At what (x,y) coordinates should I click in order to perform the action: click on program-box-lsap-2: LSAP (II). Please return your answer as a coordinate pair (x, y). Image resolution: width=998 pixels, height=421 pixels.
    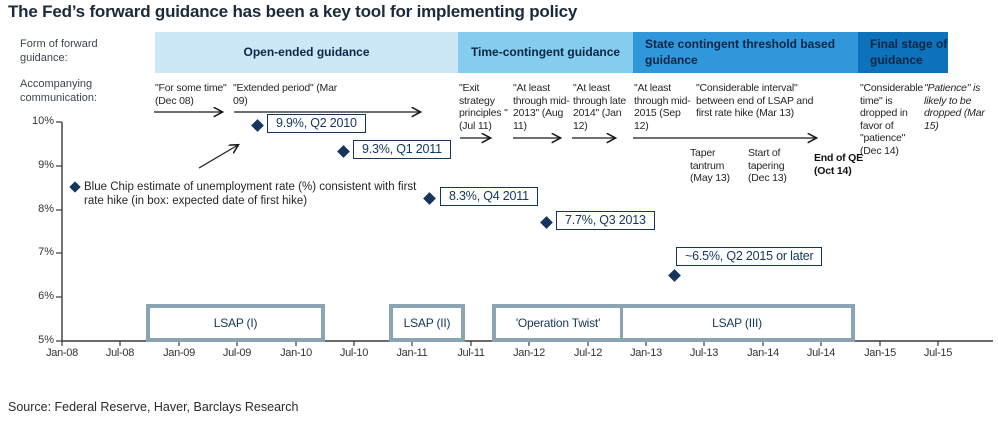
    Looking at the image, I should click on (427, 323).